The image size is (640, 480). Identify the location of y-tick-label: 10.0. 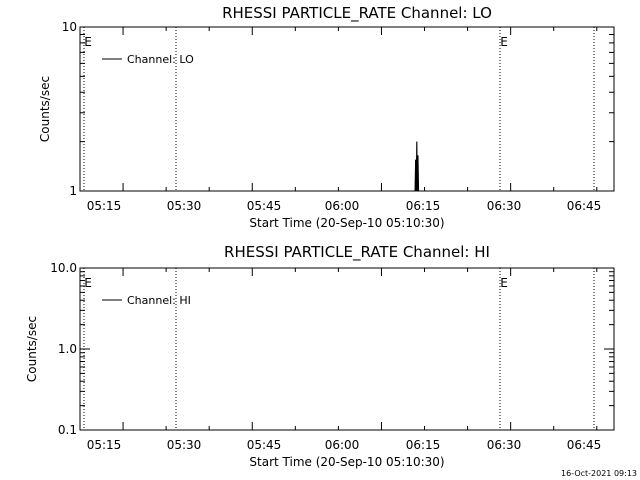
(63, 268).